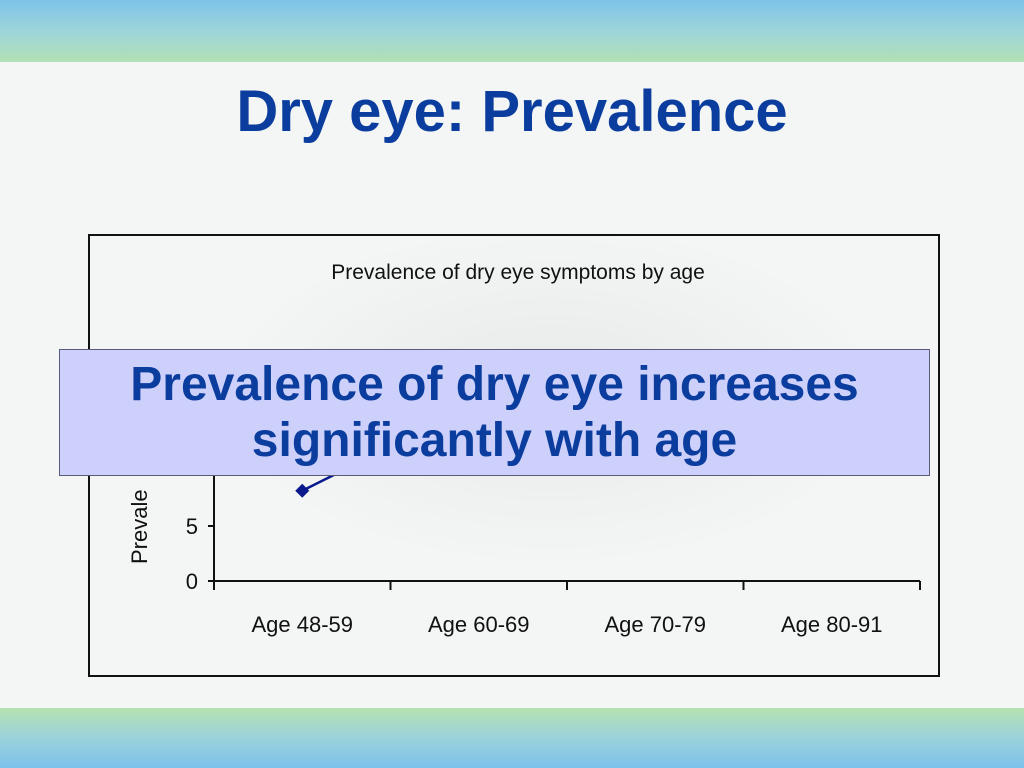 The width and height of the screenshot is (1024, 768). I want to click on callout-line-2: significantly with age, so click(494, 440).